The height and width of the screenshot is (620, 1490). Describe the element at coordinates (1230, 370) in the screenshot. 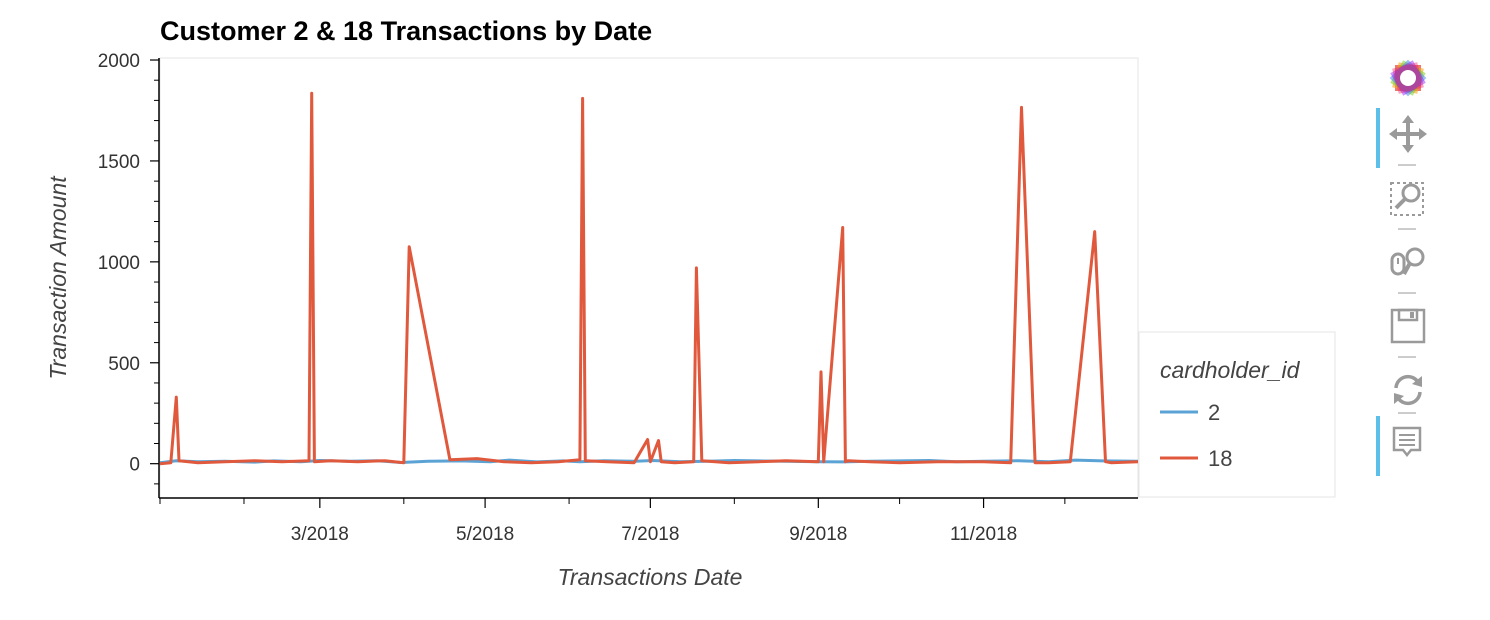

I see `legend-title: cardholder_id` at that location.